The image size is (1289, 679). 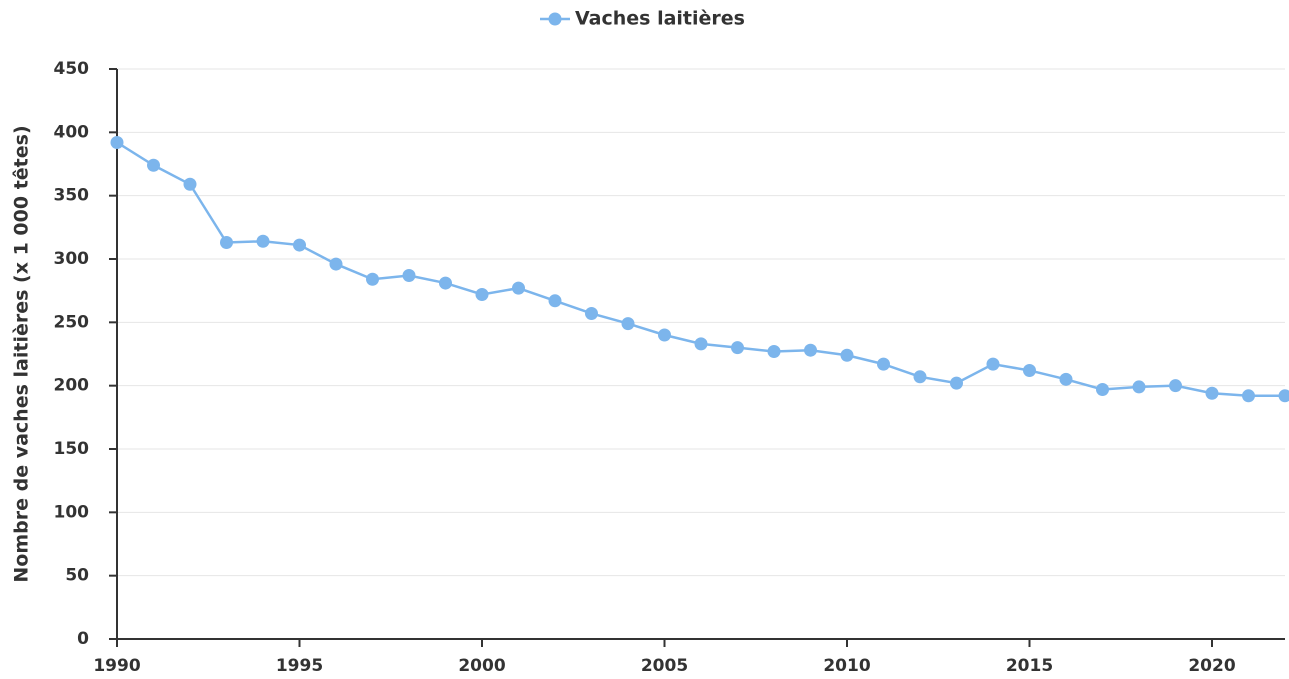 I want to click on y-tick-label: 200, so click(x=72, y=386).